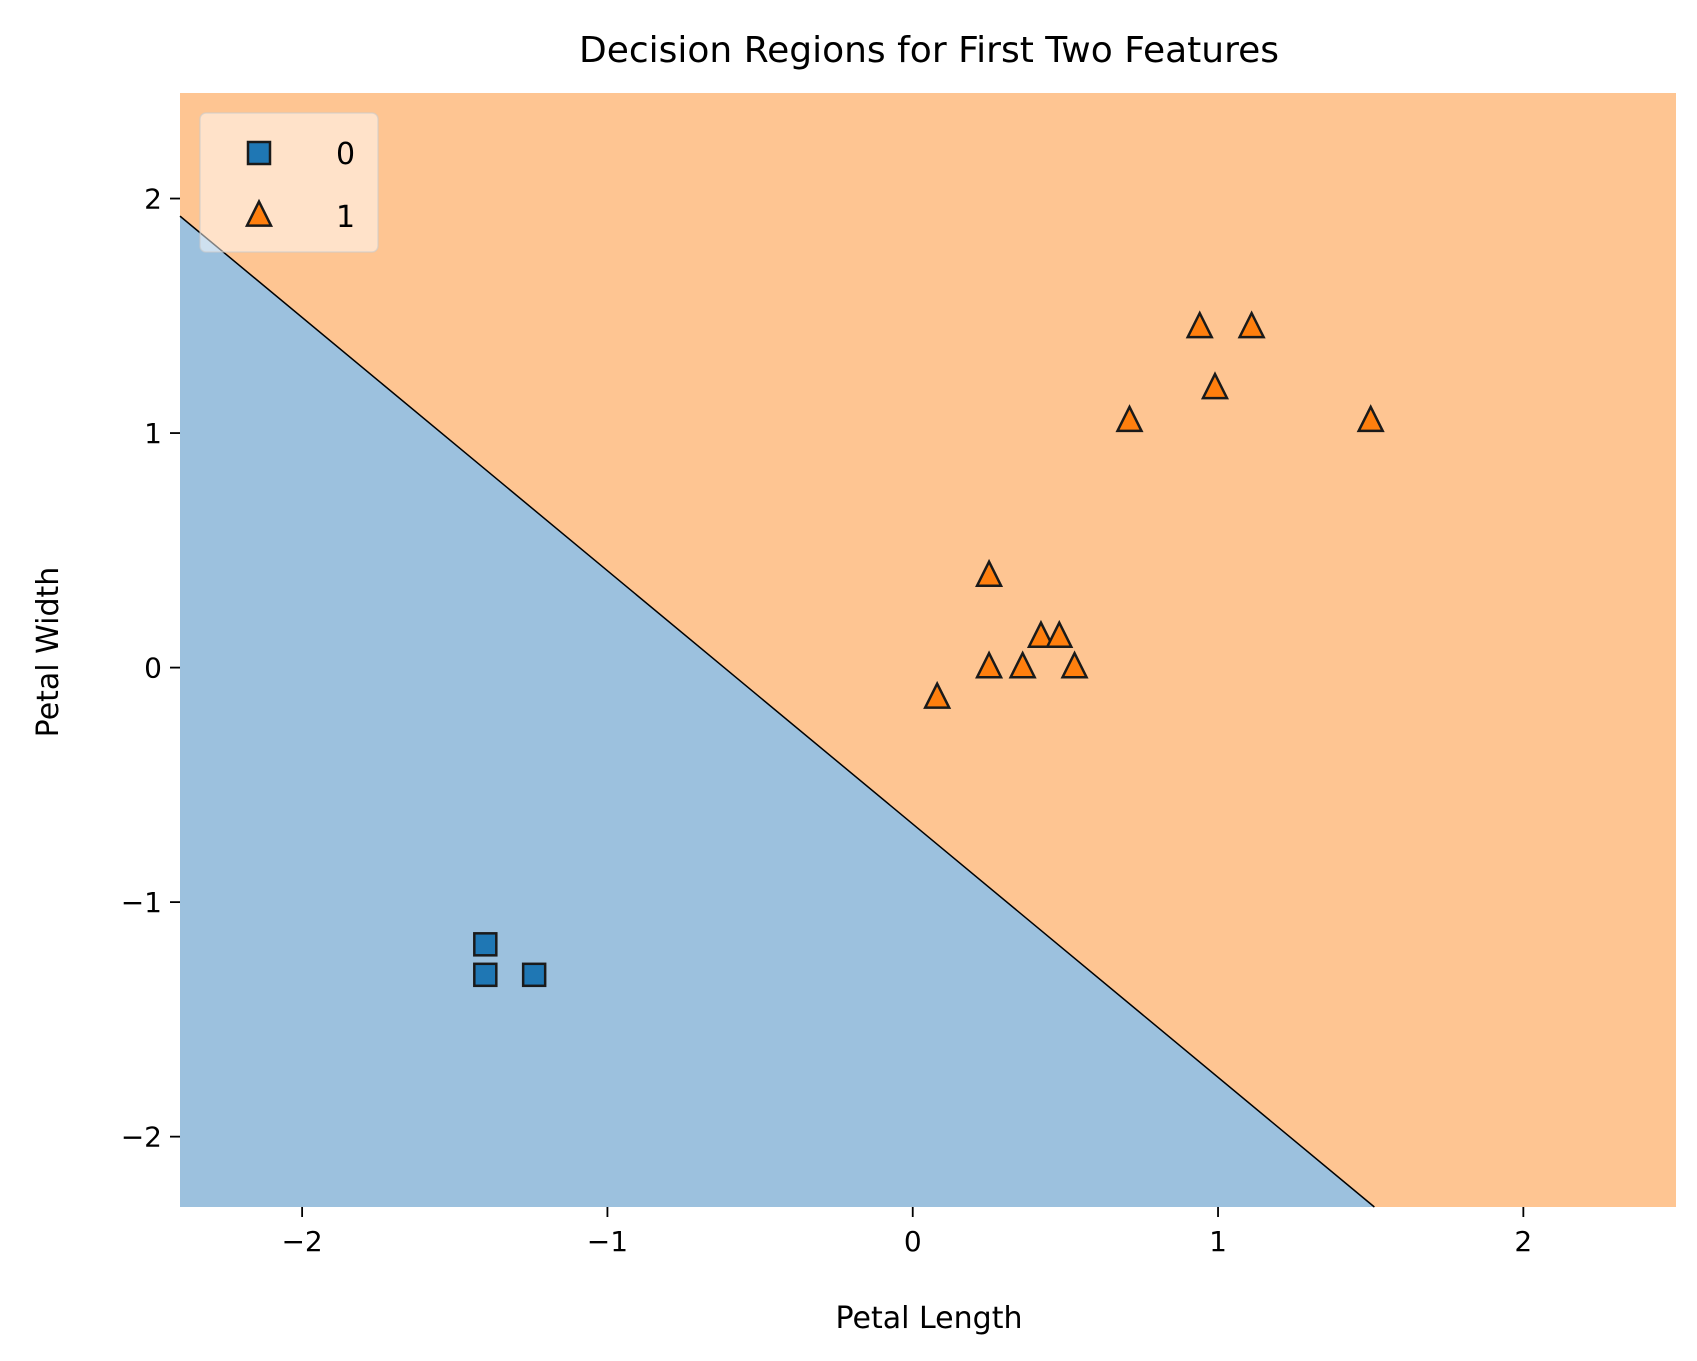 The width and height of the screenshot is (1697, 1361). I want to click on y-axis: −2 −1 0 1 2, so click(150, 668).